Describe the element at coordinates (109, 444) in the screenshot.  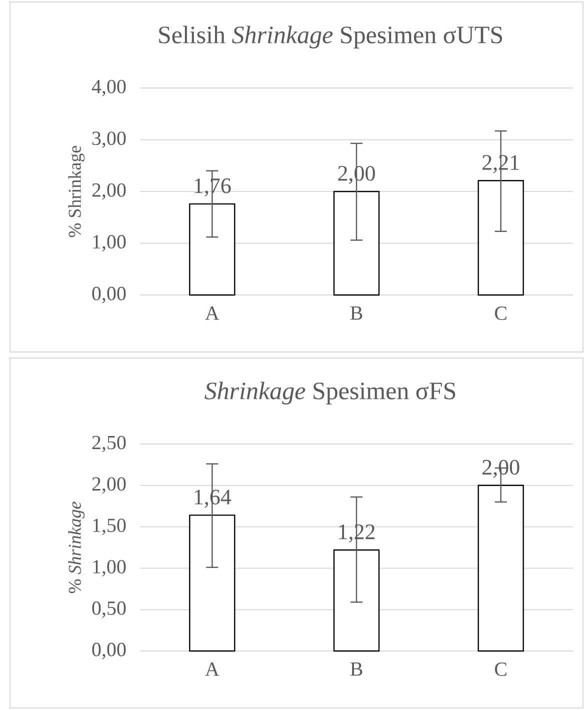
I see `y-tick-label: 2,50` at that location.